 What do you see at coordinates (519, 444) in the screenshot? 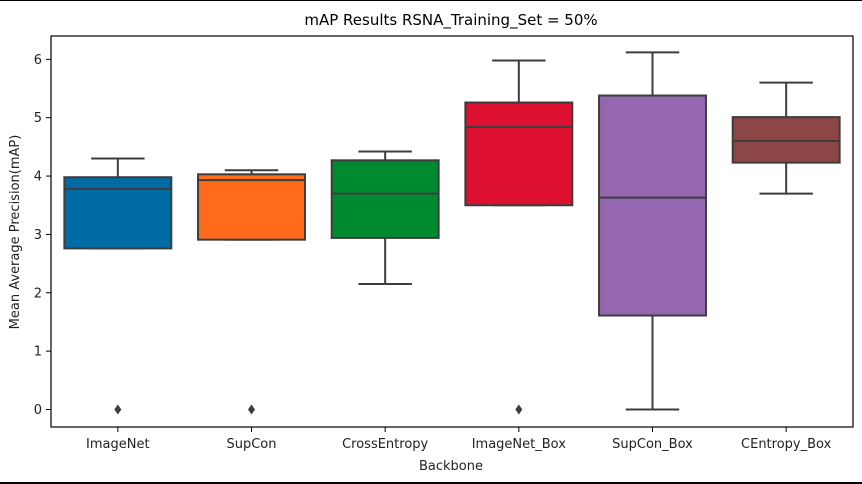
I see `x-tick-label: ImageNet_Box` at bounding box center [519, 444].